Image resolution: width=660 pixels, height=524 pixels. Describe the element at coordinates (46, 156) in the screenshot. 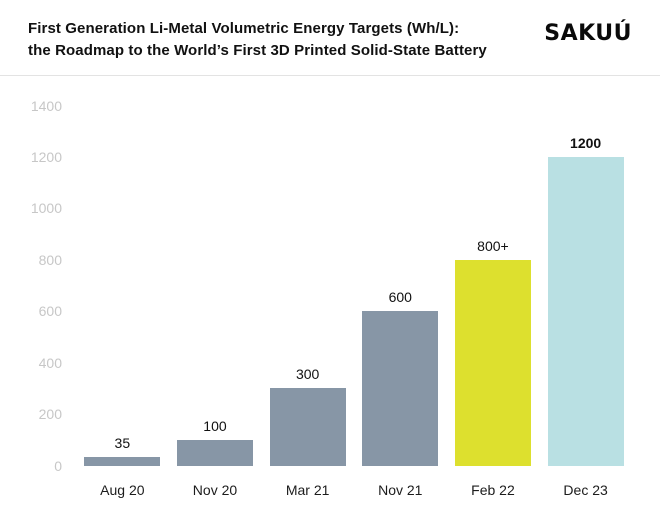

I see `y-tick-label: 1200` at that location.